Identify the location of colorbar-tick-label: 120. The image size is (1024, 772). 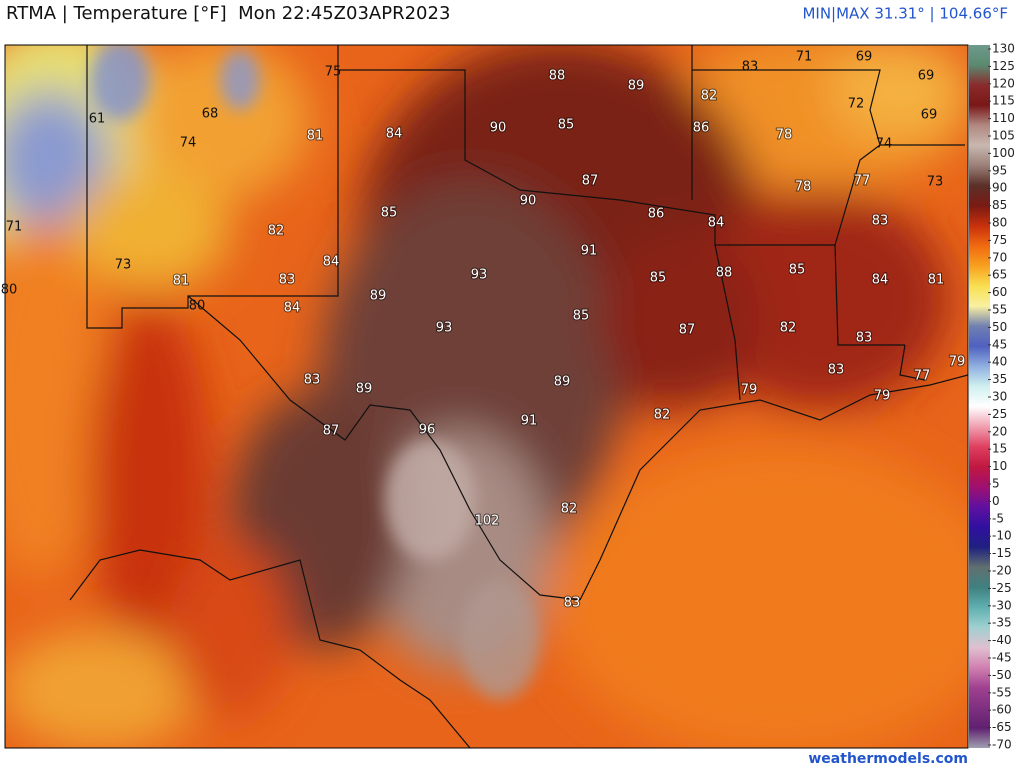
(1003, 83).